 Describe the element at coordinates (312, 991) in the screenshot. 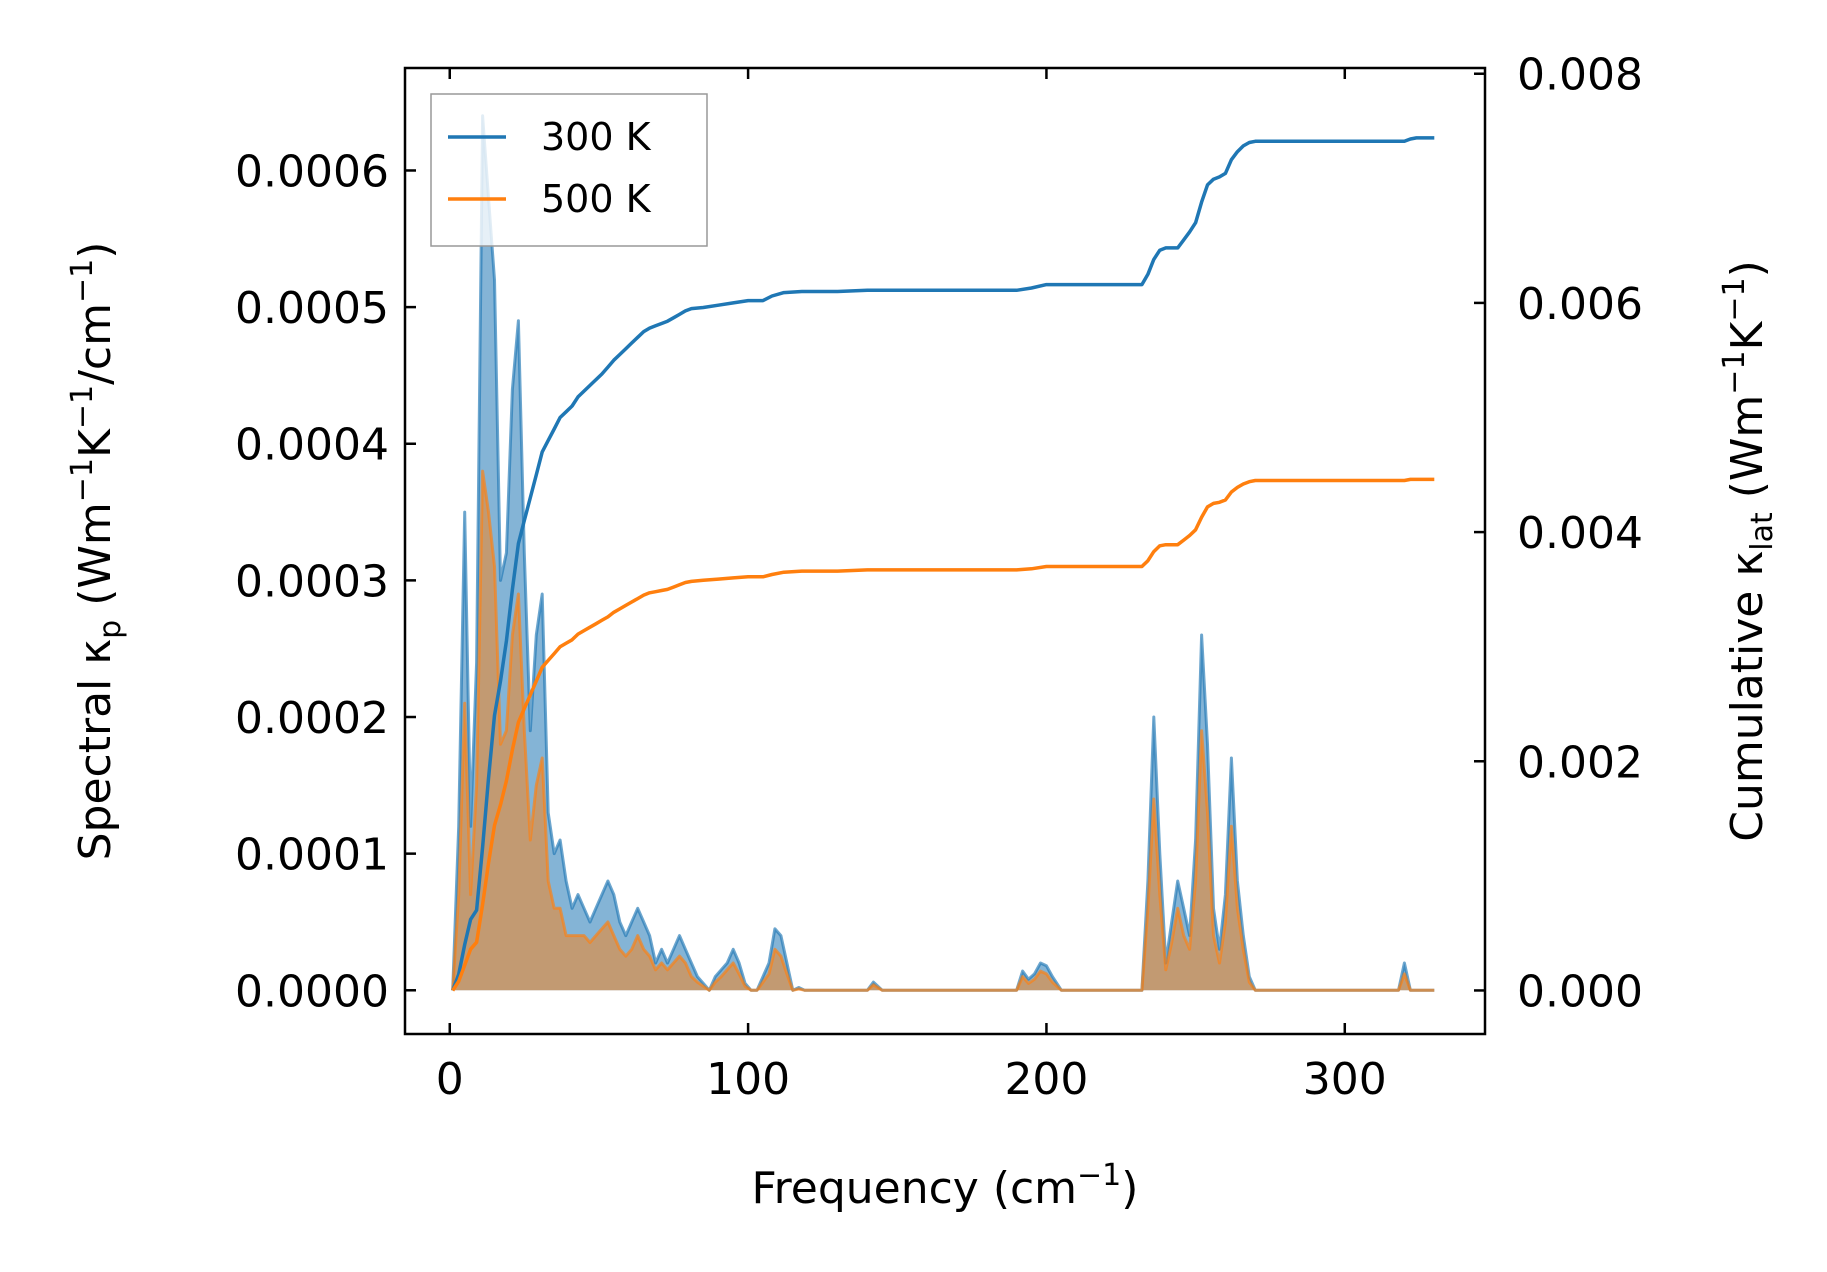

I see `y-left-tick-label: 0.0000` at that location.